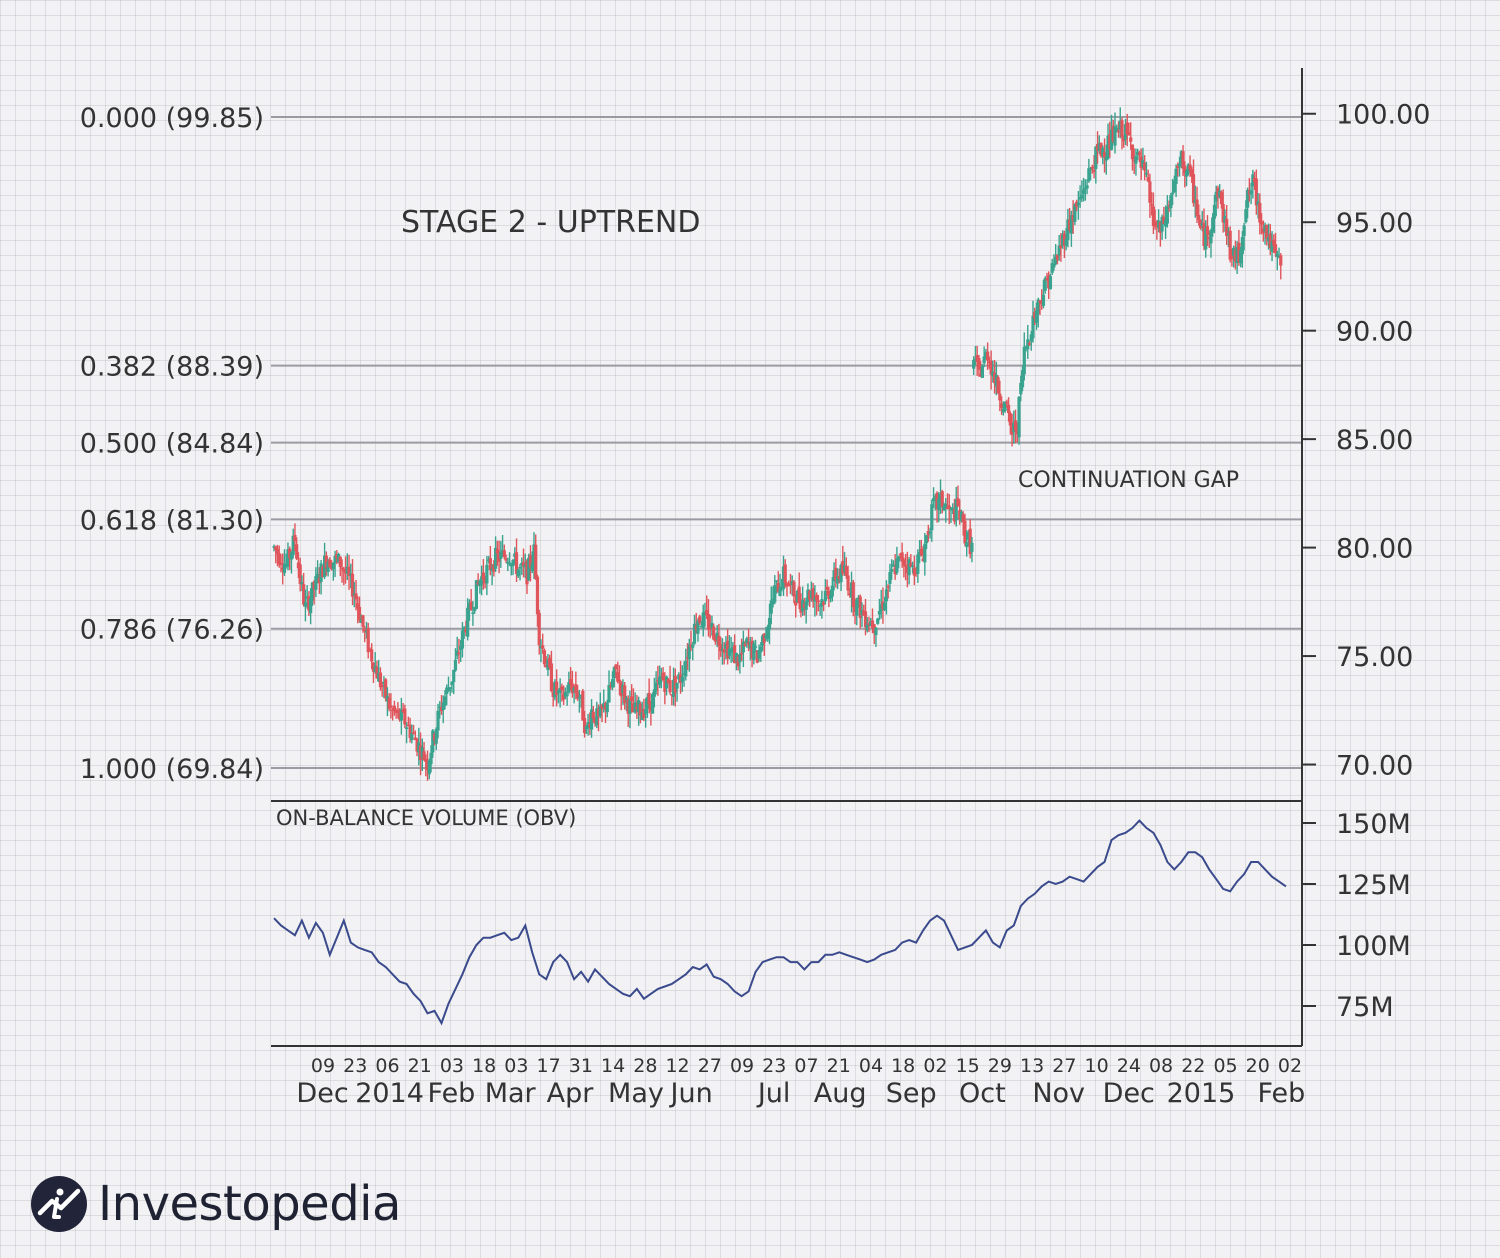  I want to click on month-tick-label: Mar, so click(511, 1093).